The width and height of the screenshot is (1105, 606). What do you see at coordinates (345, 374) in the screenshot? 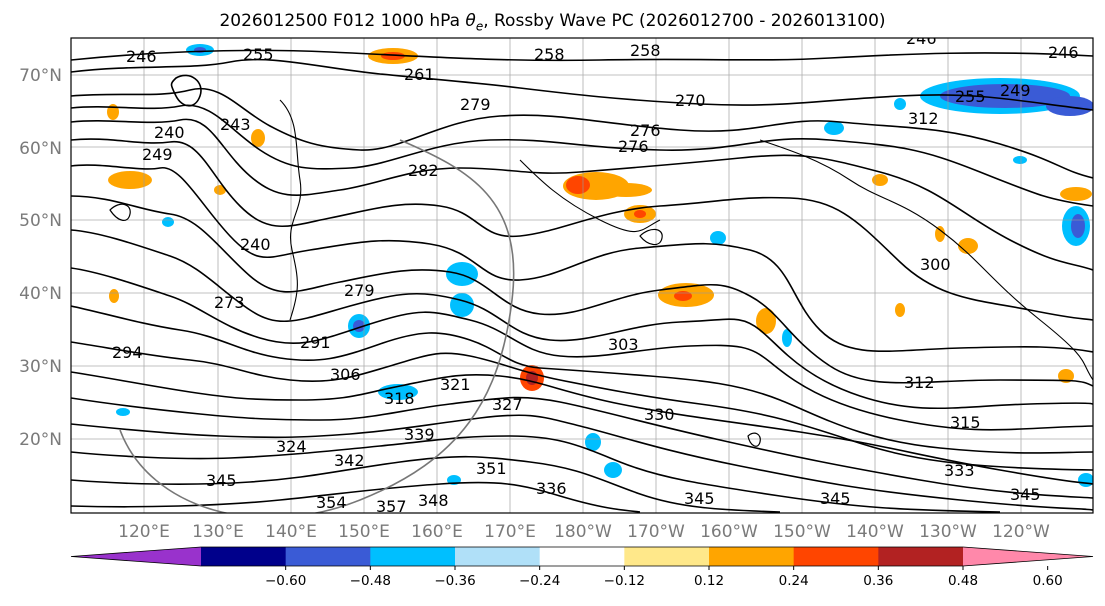
I see `contour-label: 306` at bounding box center [345, 374].